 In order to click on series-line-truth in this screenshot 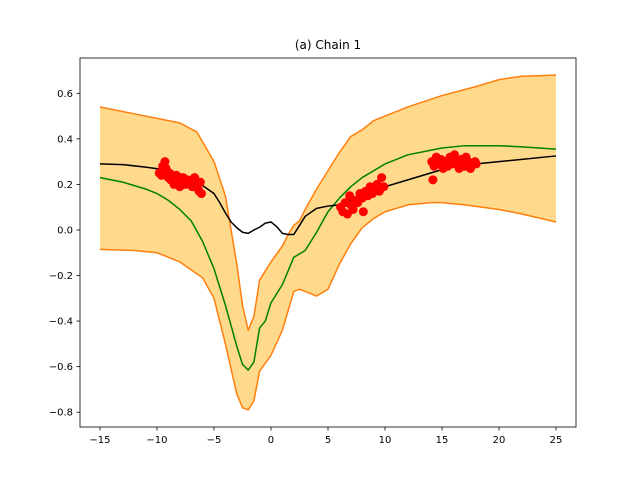, I will do `click(328, 195)`.